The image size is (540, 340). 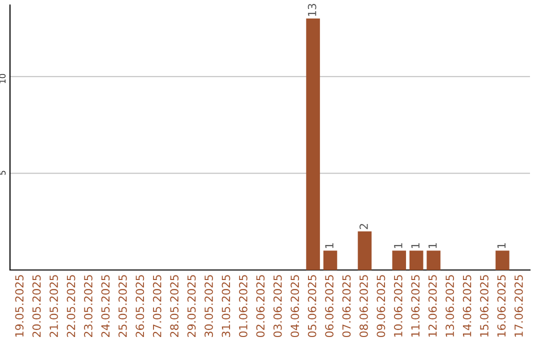 What do you see at coordinates (208, 306) in the screenshot?
I see `x-tick-label: 30.05.2025` at bounding box center [208, 306].